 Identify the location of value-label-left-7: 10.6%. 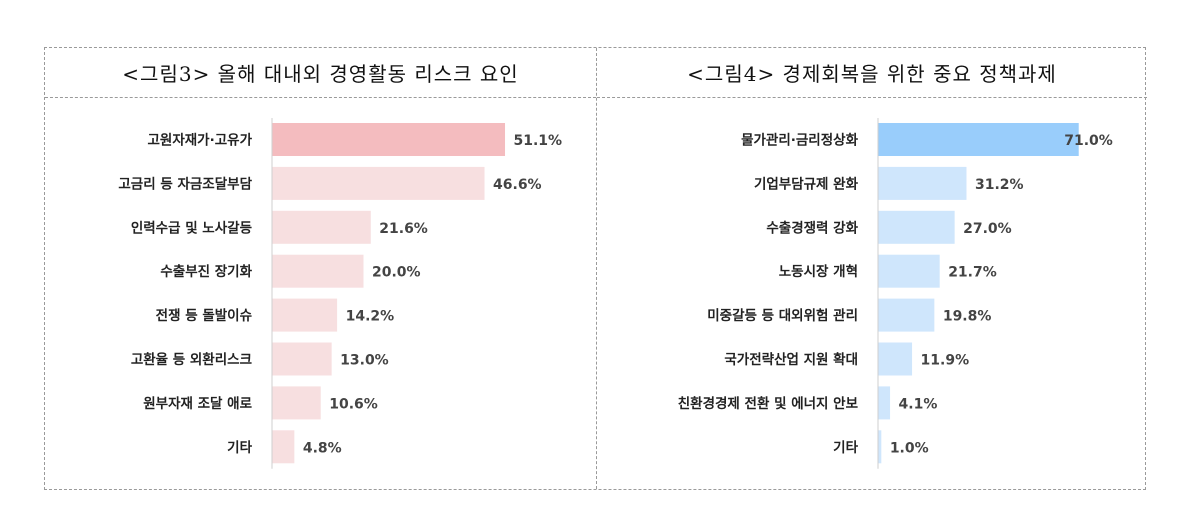
(353, 404).